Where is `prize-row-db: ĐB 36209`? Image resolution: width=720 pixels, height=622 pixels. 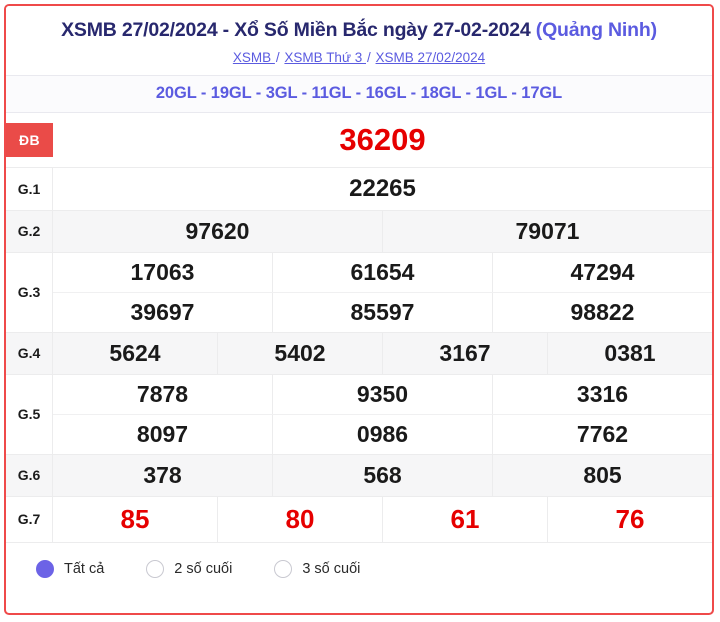
prize-row-db: ĐB 36209 is located at coordinates (359, 140).